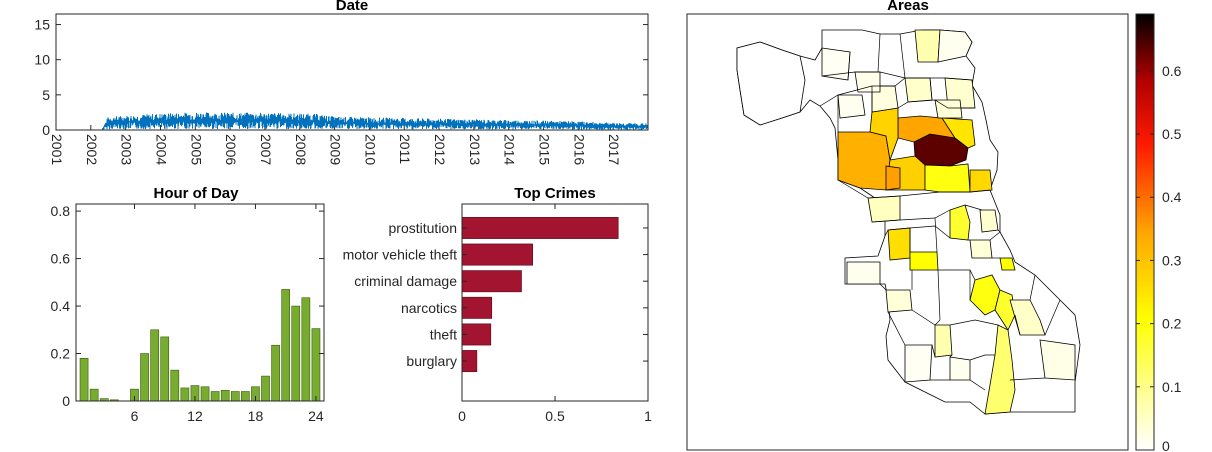 The image size is (1212, 452). Describe the element at coordinates (405, 149) in the screenshot. I see `date-xtick-label: 2011` at that location.